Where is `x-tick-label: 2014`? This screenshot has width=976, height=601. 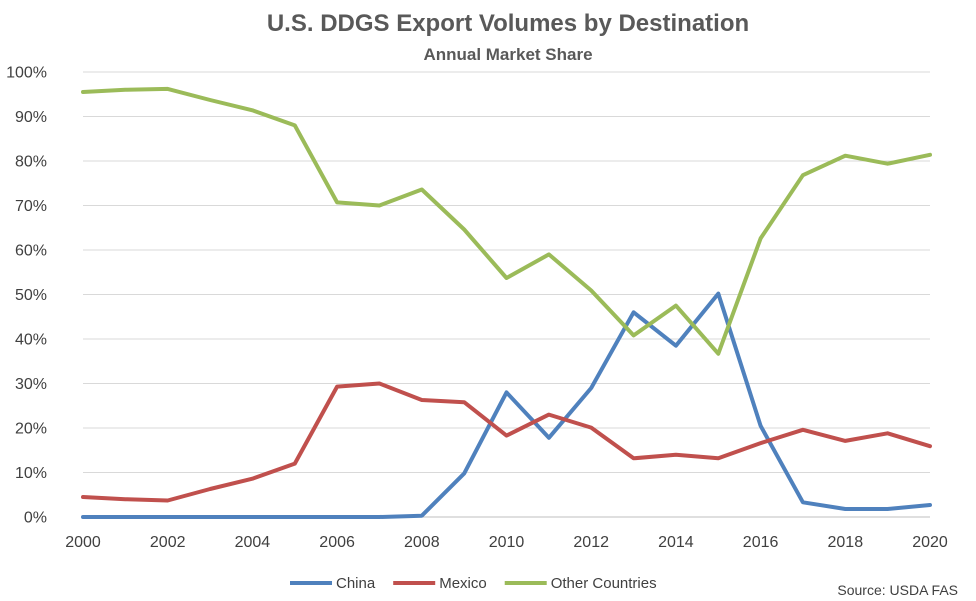 x-tick-label: 2014 is located at coordinates (676, 542).